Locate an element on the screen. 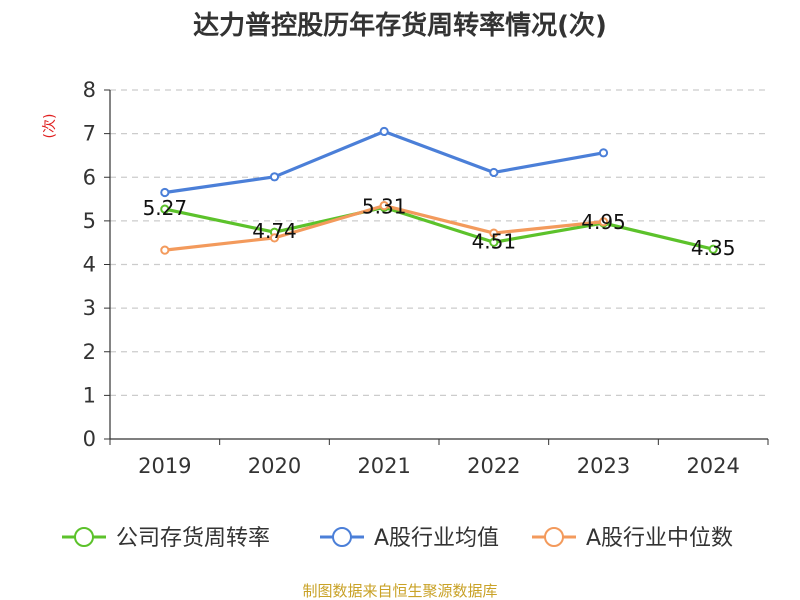 This screenshot has height=600, width=800. x-tick-label: 2024 is located at coordinates (712, 466).